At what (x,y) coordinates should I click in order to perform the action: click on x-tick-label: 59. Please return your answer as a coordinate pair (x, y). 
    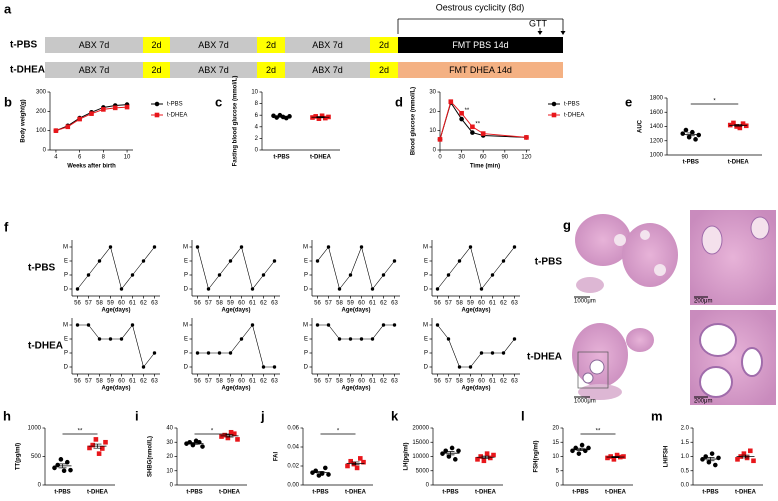
    Looking at the image, I should click on (470, 304).